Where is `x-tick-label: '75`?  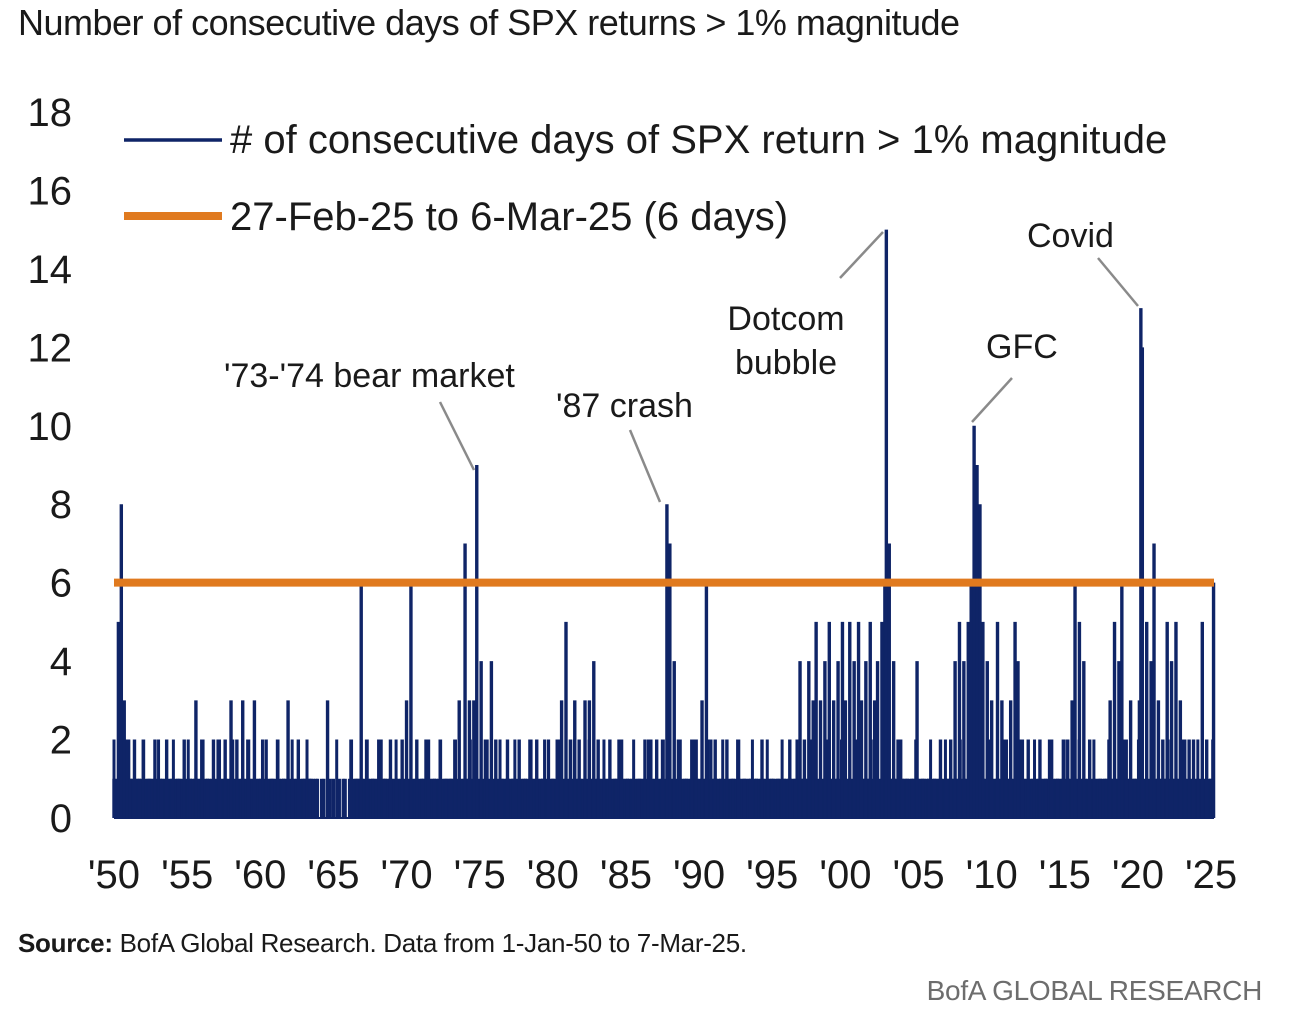
x-tick-label: '75 is located at coordinates (480, 875).